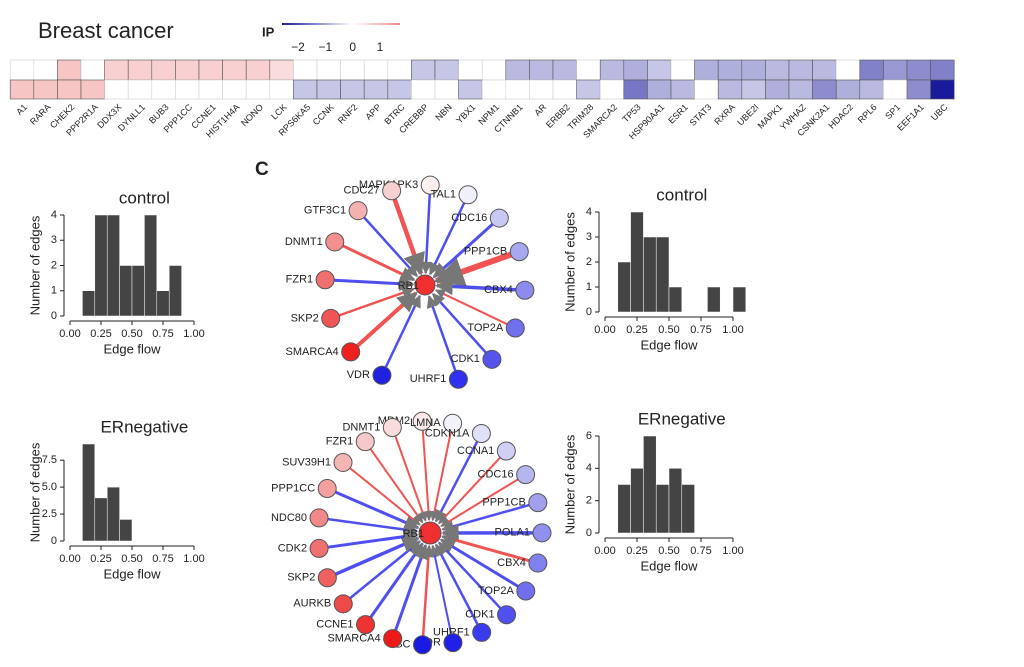 The width and height of the screenshot is (1024, 667). Describe the element at coordinates (503, 503) in the screenshot. I see `node-label: PPP1CB` at that location.